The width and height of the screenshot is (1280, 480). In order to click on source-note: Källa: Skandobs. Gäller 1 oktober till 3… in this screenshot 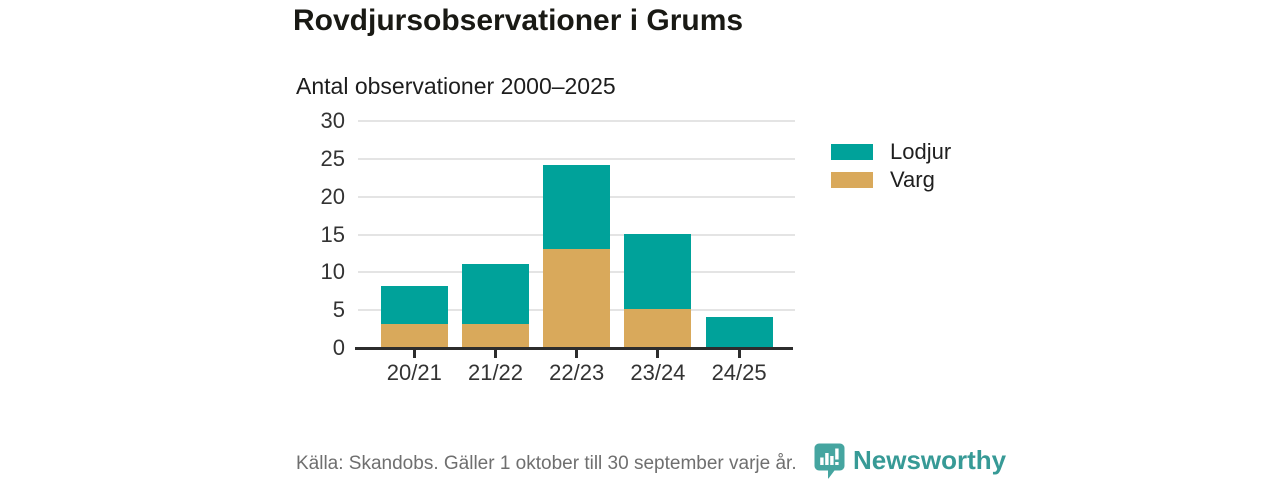, I will do `click(546, 463)`.